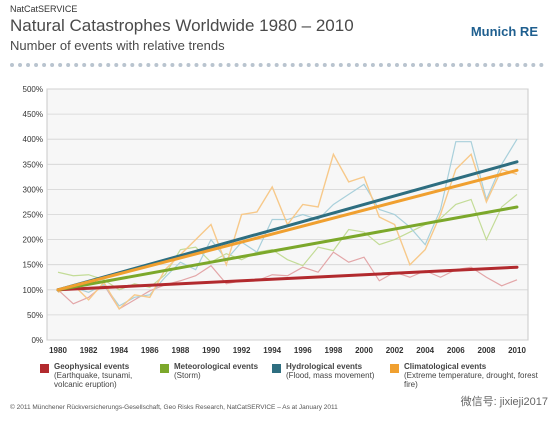  What do you see at coordinates (504, 31) in the screenshot?
I see `munich-re-logo: Munich RE` at bounding box center [504, 31].